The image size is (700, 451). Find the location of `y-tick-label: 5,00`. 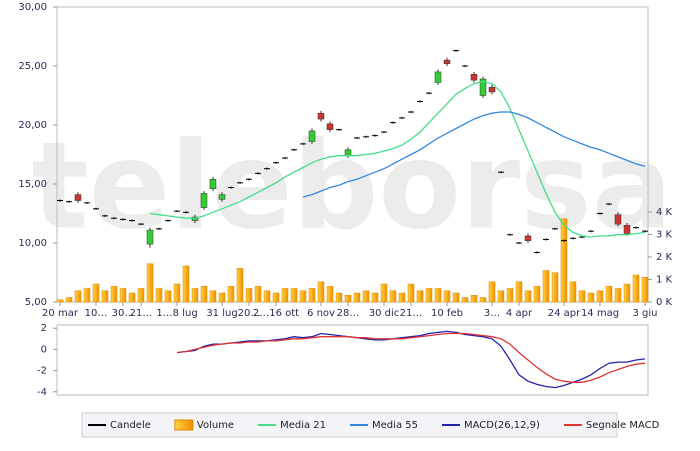

y-tick-label: 5,00 is located at coordinates (36, 302).